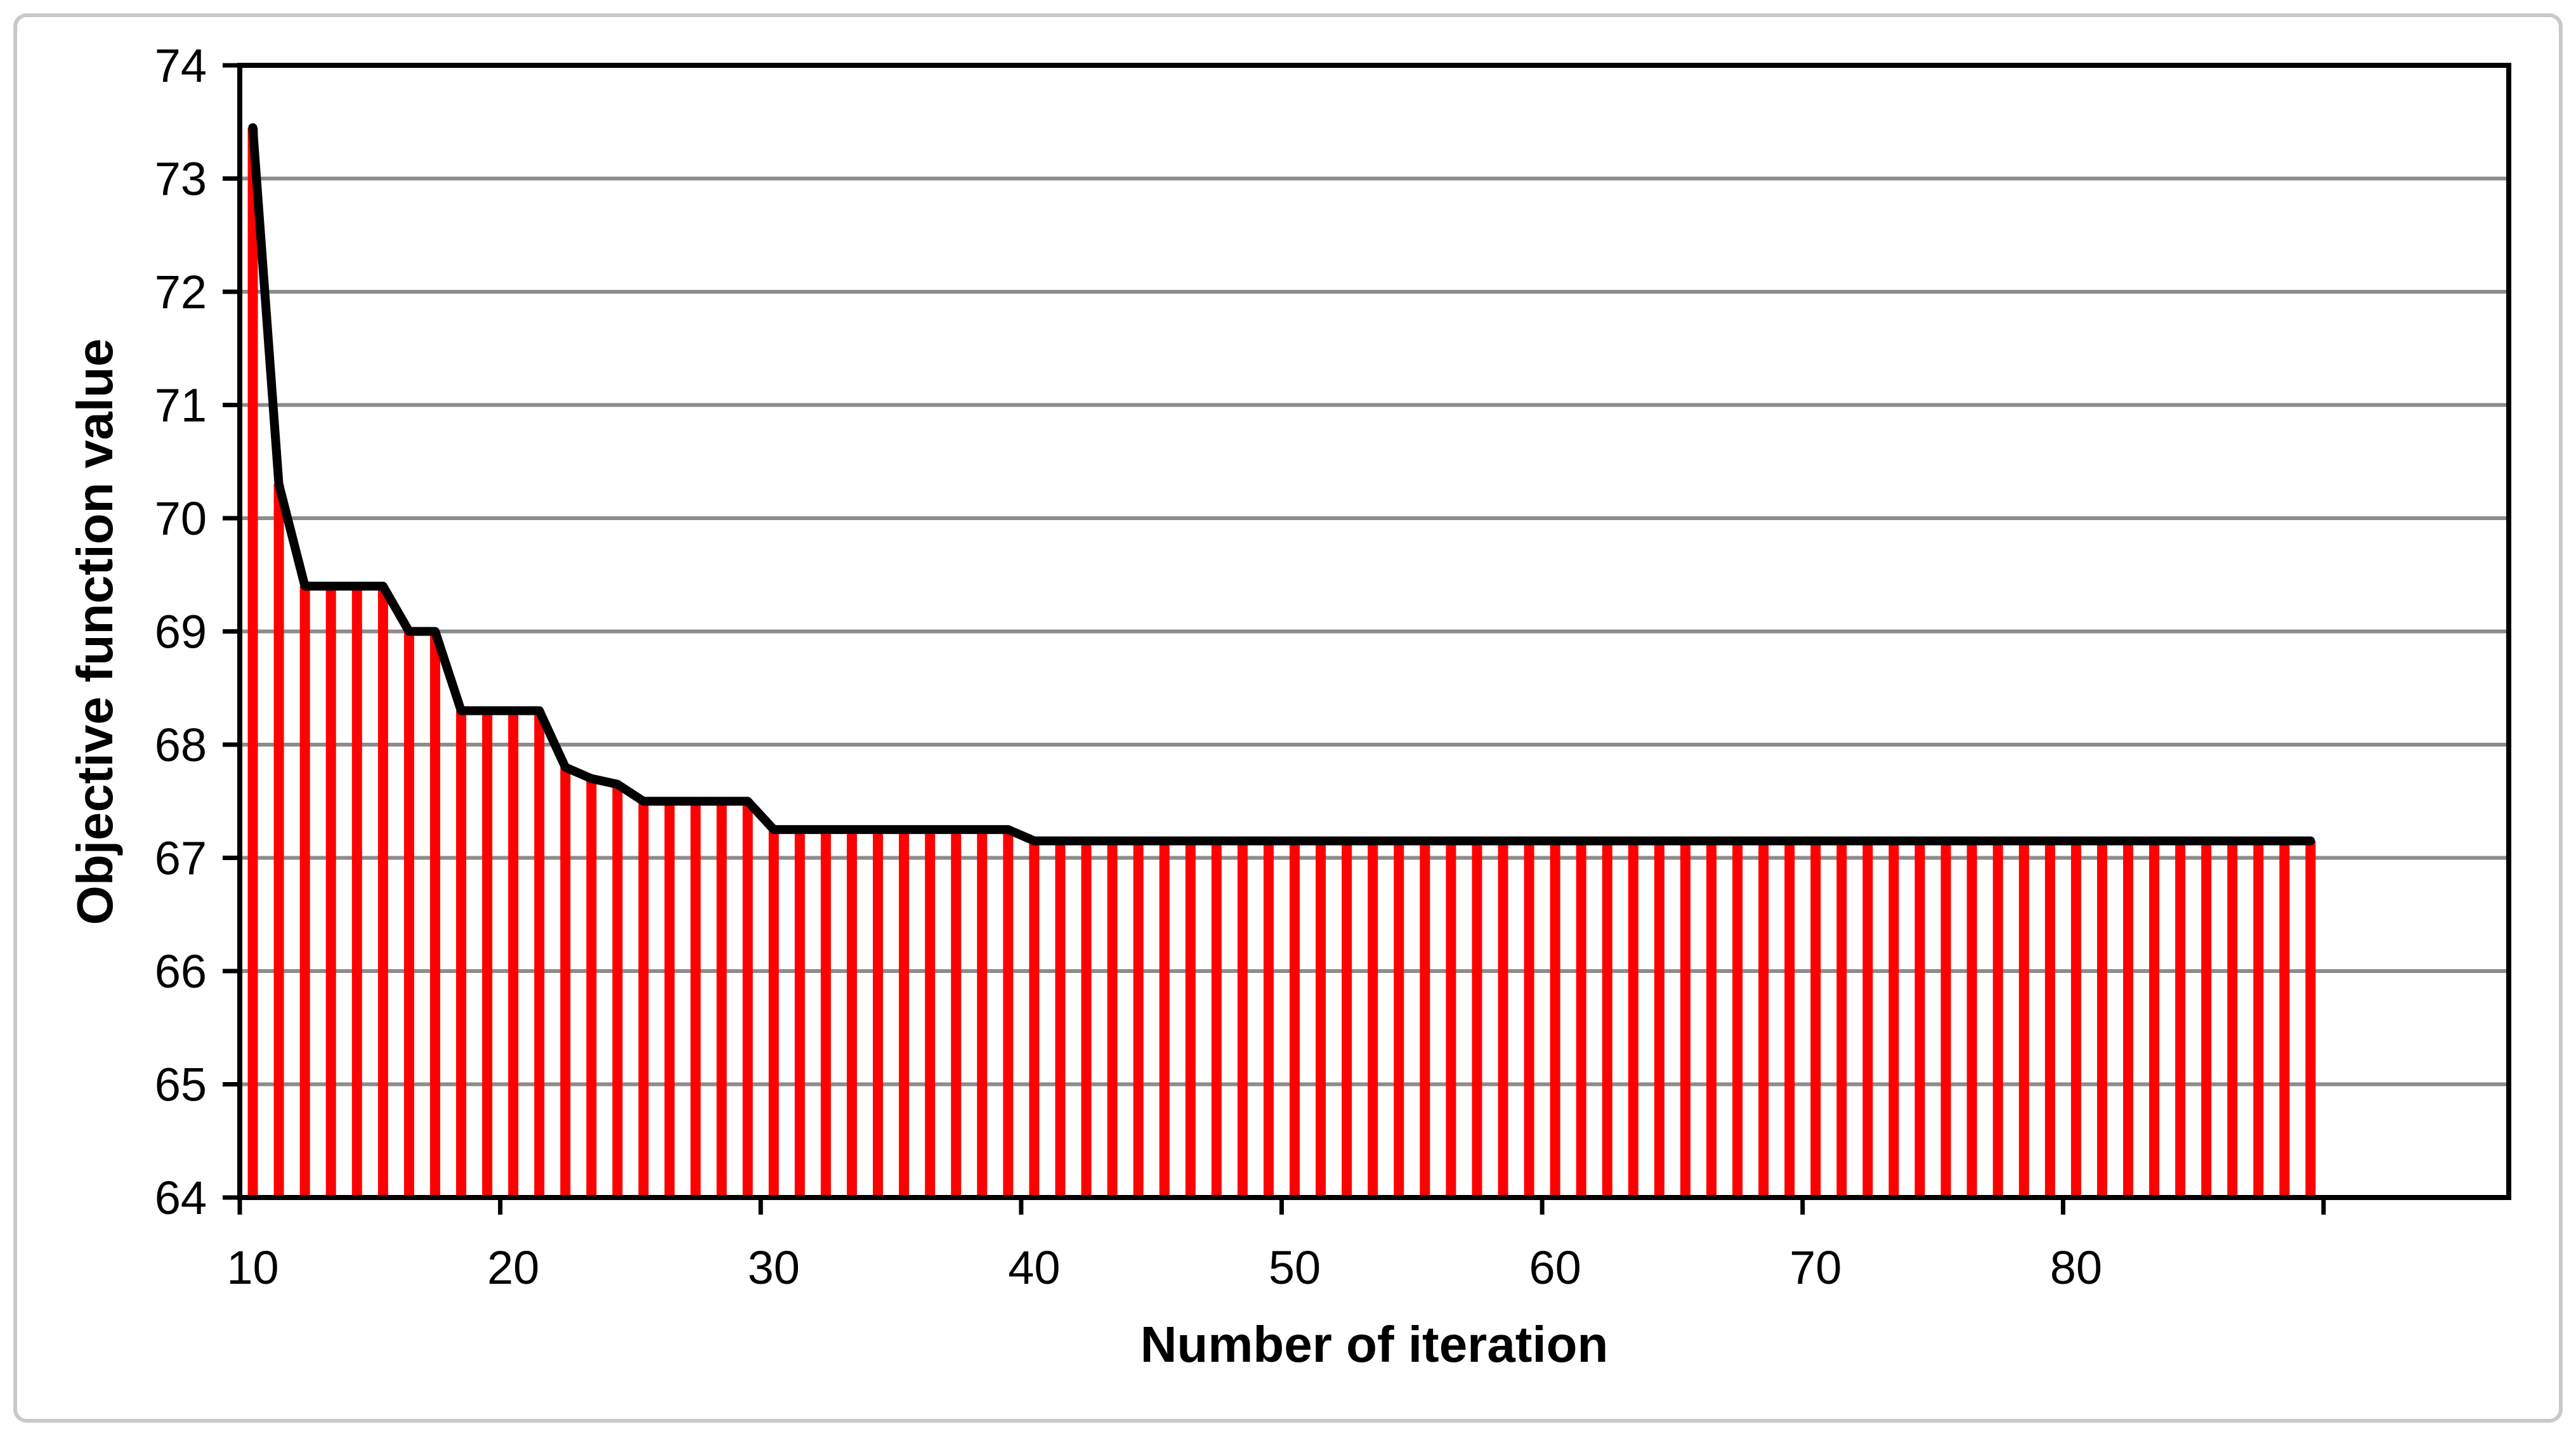  Describe the element at coordinates (181, 518) in the screenshot. I see `y-tick-label: 70` at that location.